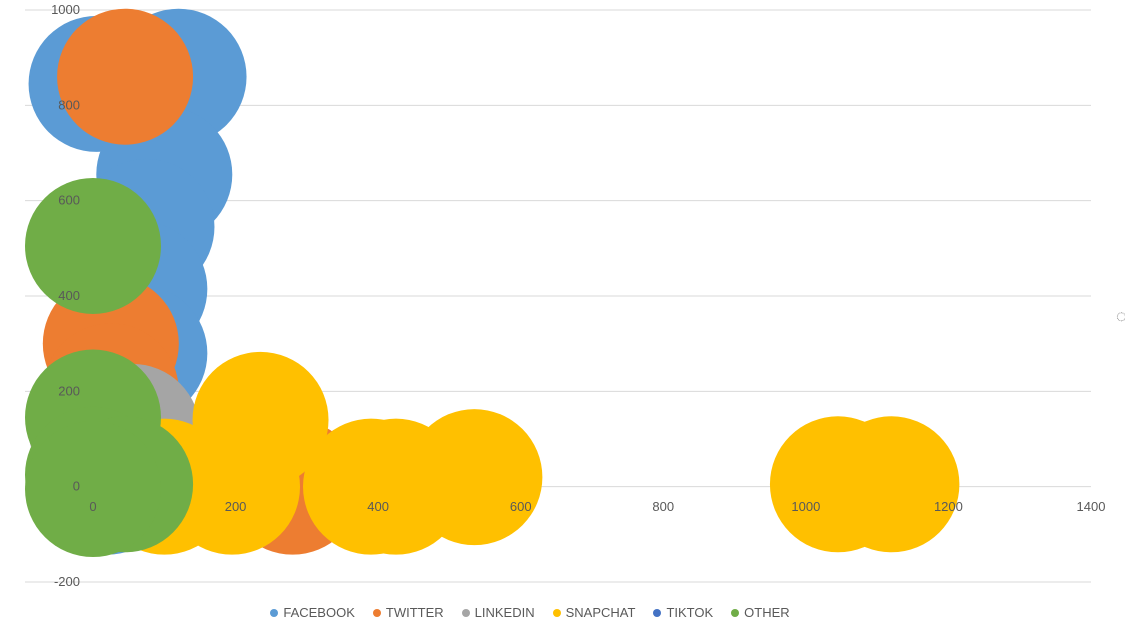 The width and height of the screenshot is (1125, 627). Describe the element at coordinates (690, 612) in the screenshot. I see `legend-label: TIKTOK` at that location.